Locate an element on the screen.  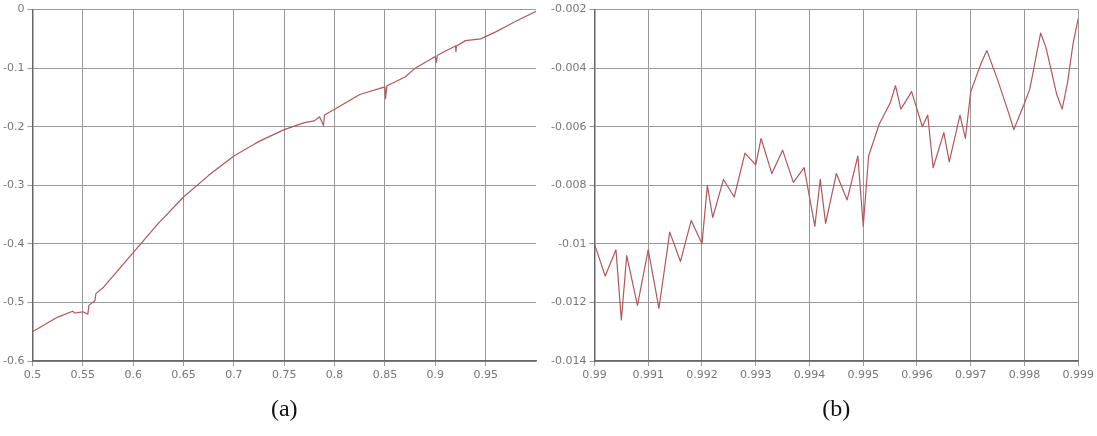
y-tick-label: -0.4 is located at coordinates (13, 243).